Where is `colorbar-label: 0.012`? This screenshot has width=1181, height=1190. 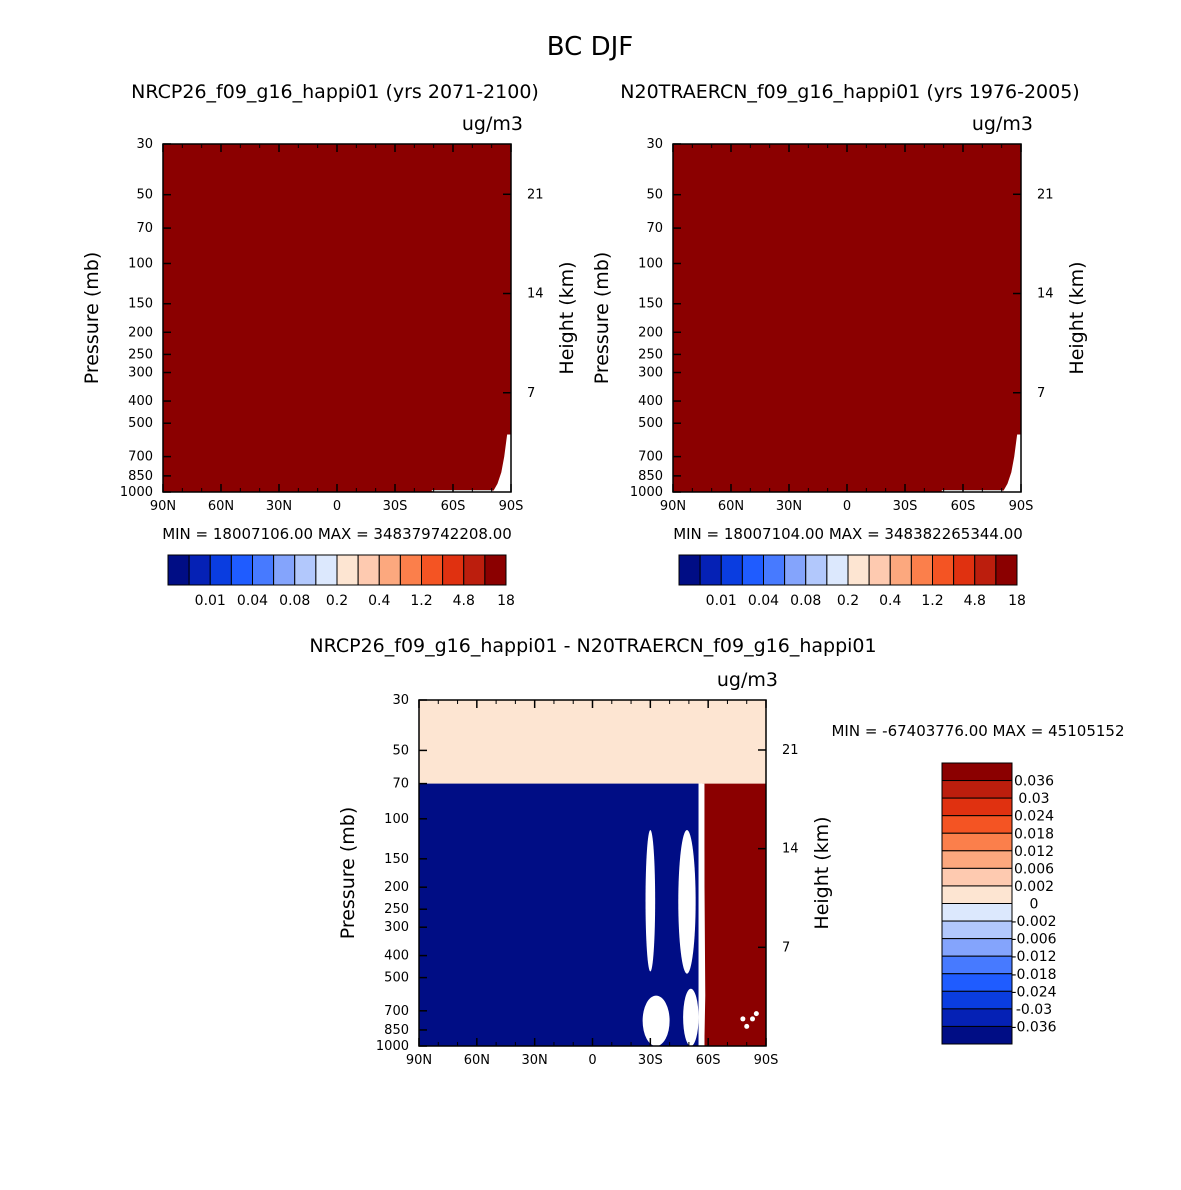
colorbar-label: 0.012 is located at coordinates (1034, 852).